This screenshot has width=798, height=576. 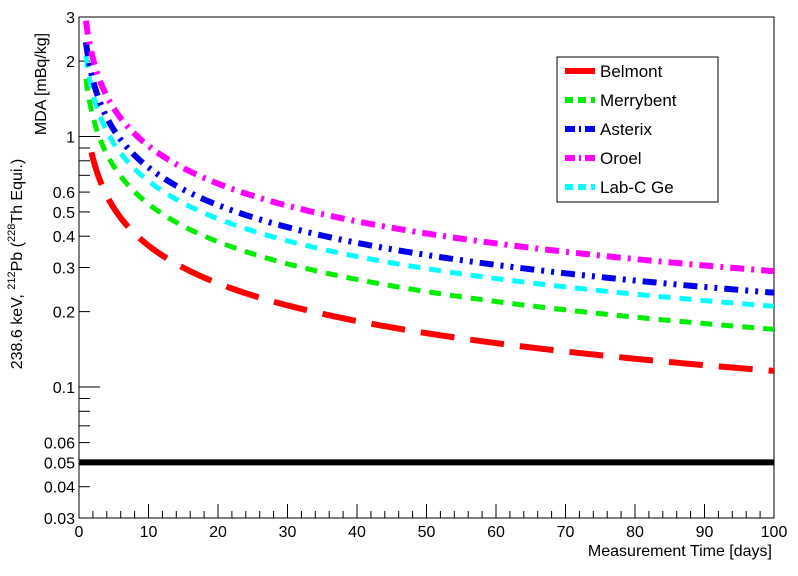 I want to click on y-tick-label: 2, so click(x=70, y=62).